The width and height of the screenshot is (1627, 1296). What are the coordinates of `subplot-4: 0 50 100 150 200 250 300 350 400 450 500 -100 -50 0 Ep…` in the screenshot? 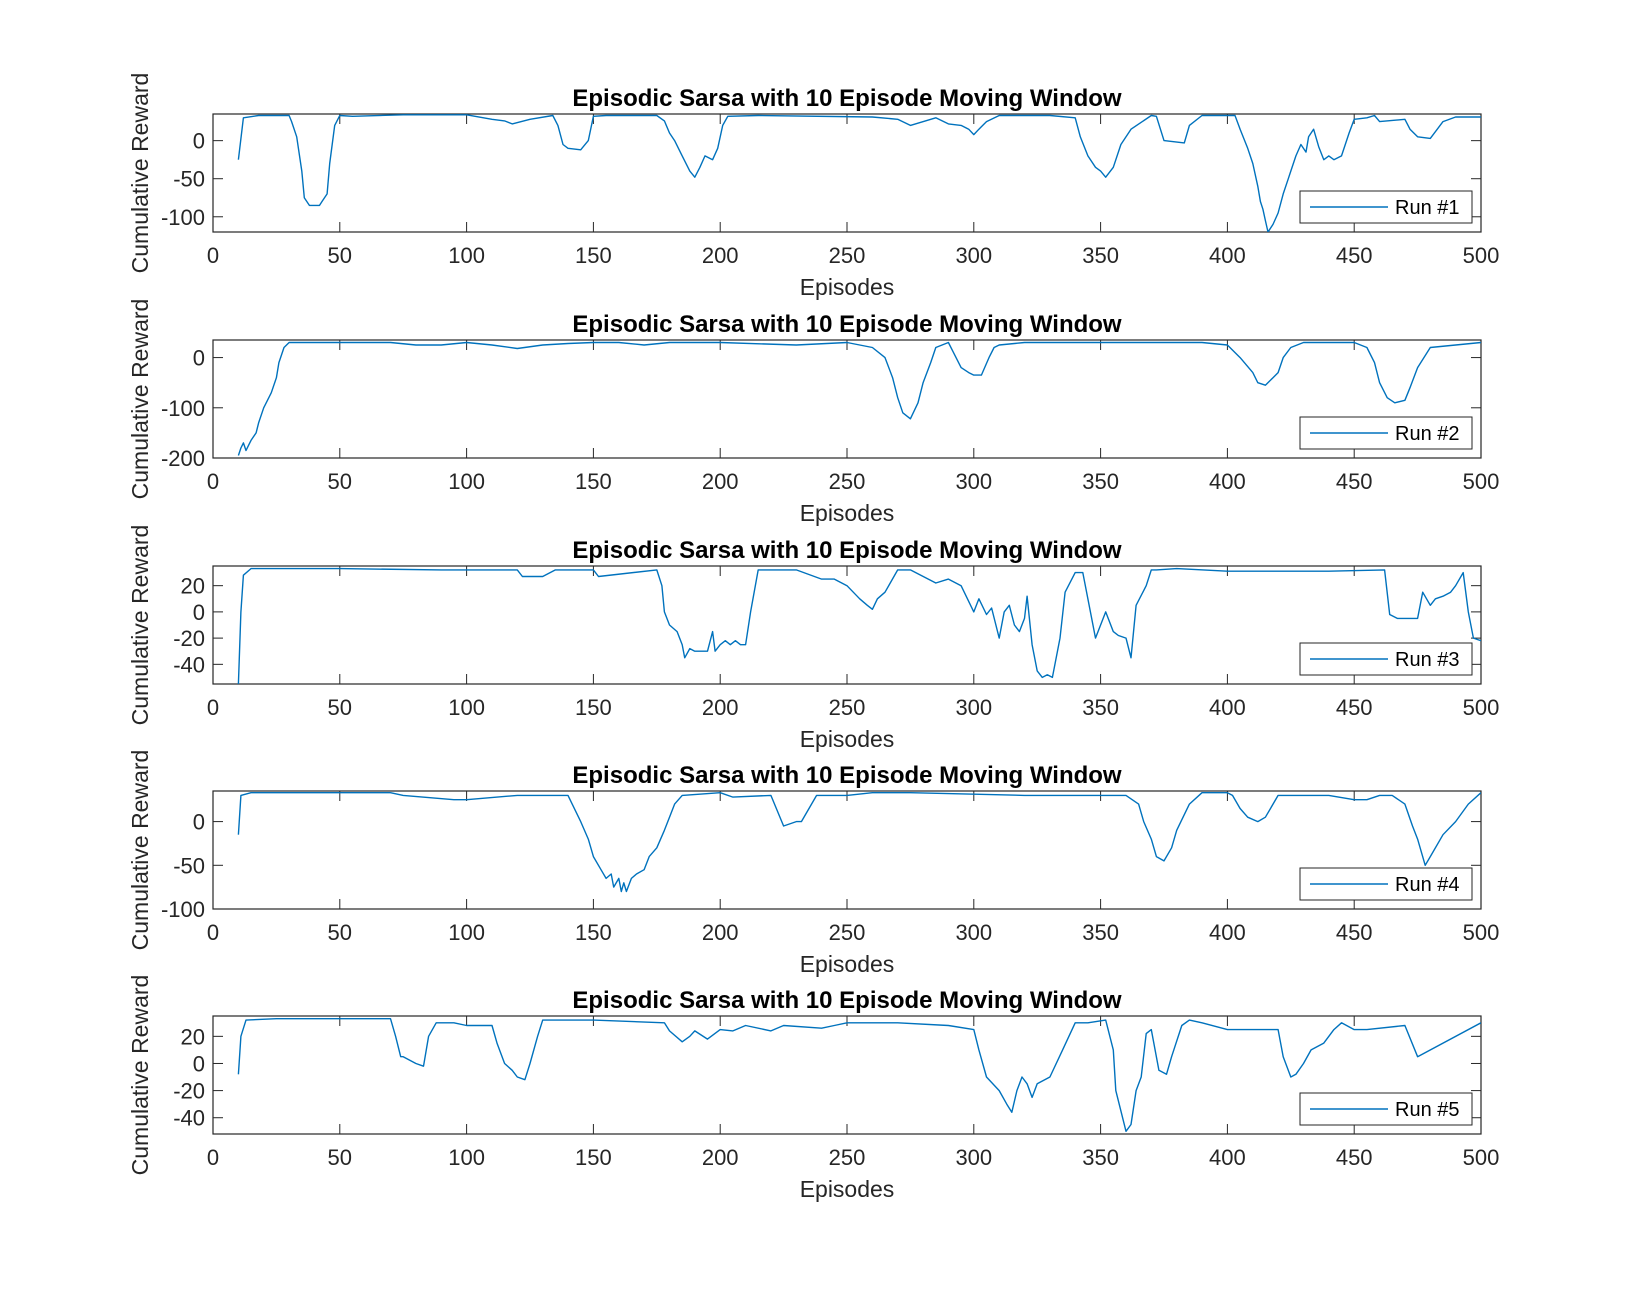 It's located at (813, 863).